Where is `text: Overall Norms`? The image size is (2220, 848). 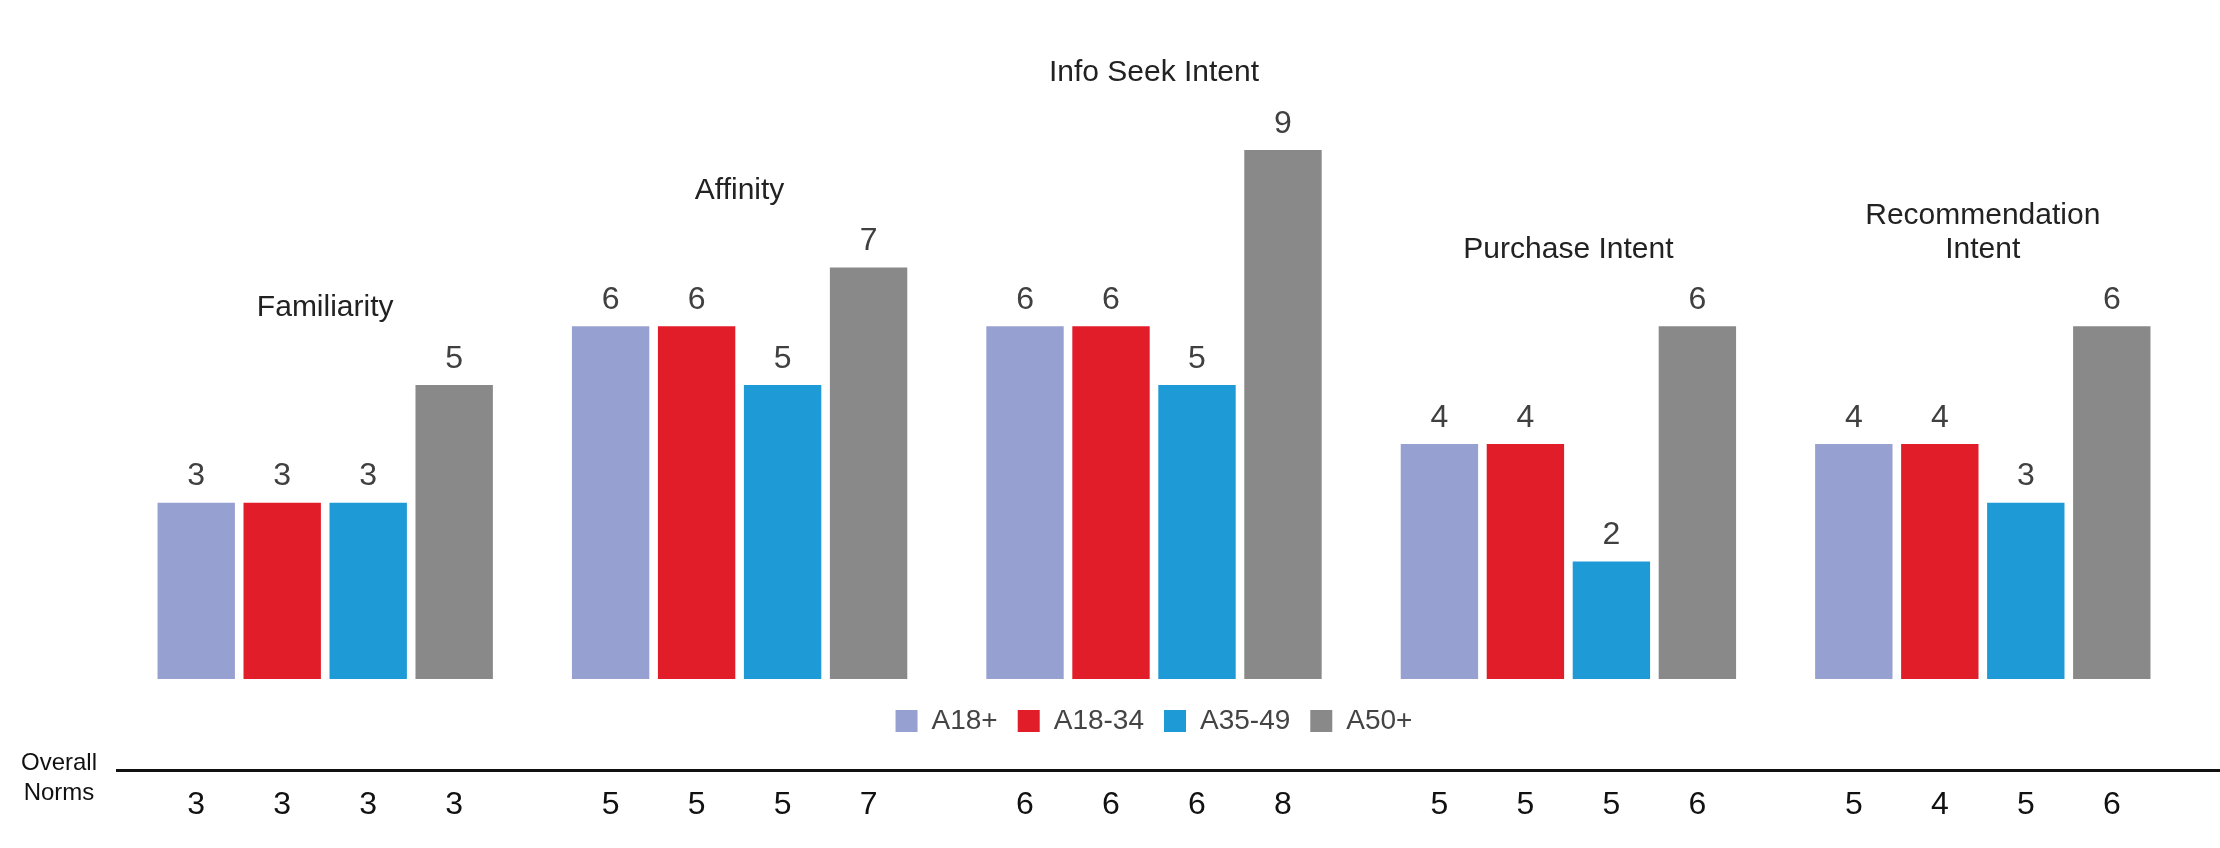
text: Overall Norms is located at coordinates (59, 777).